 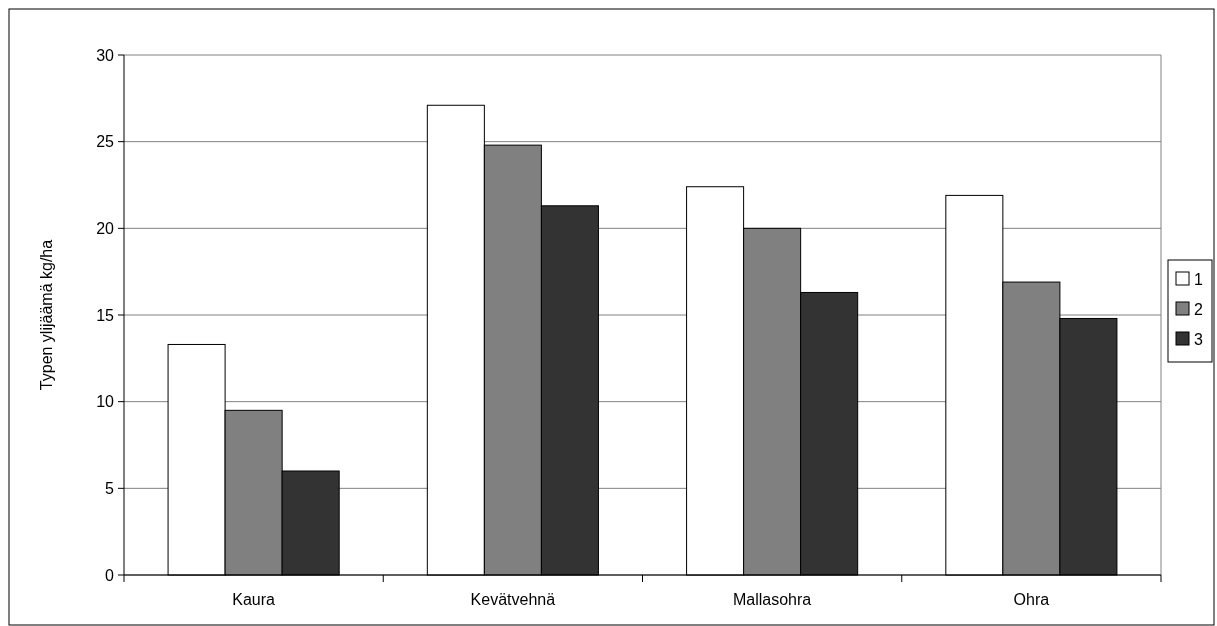 What do you see at coordinates (110, 575) in the screenshot?
I see `y-tick-label: 0` at bounding box center [110, 575].